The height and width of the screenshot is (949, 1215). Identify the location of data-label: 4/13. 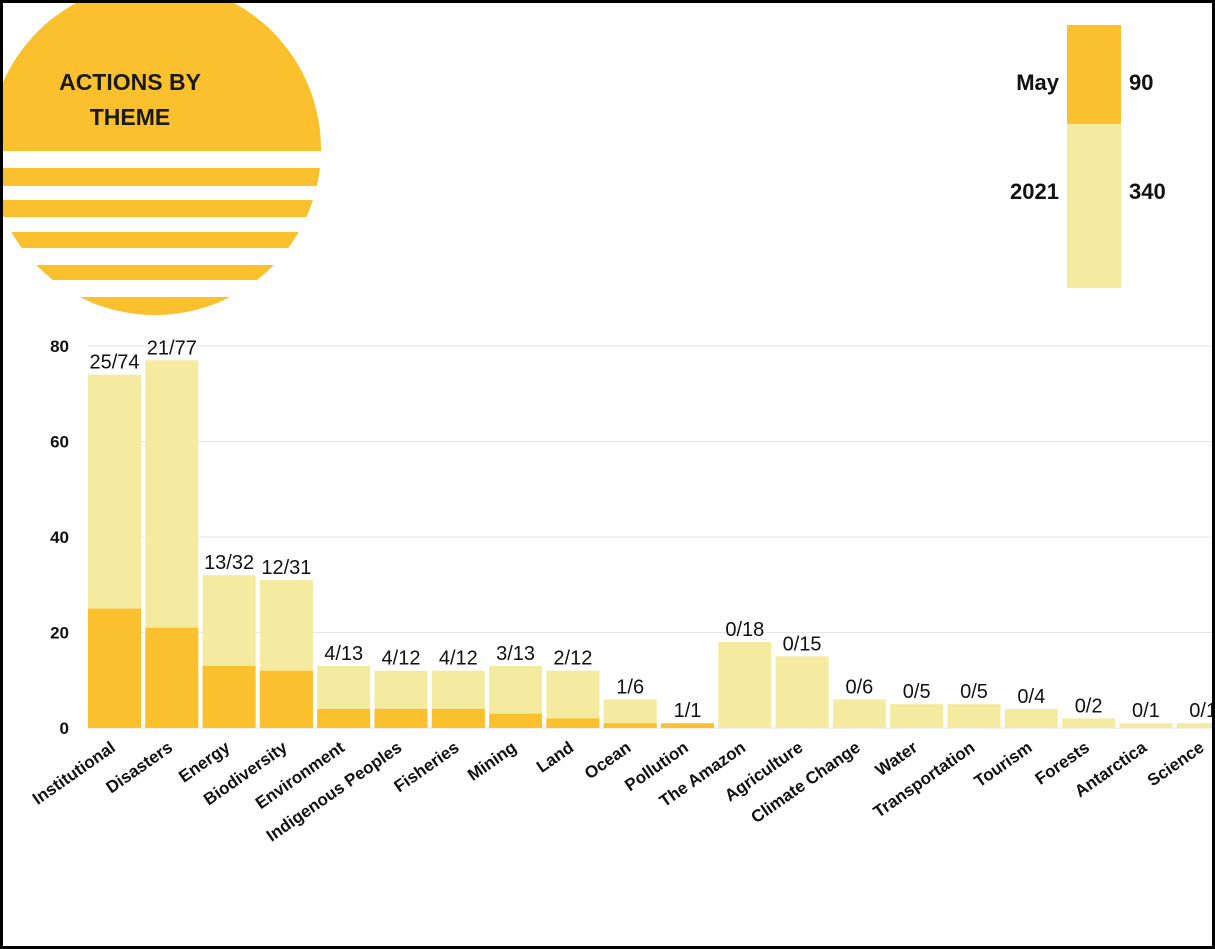
(343, 654).